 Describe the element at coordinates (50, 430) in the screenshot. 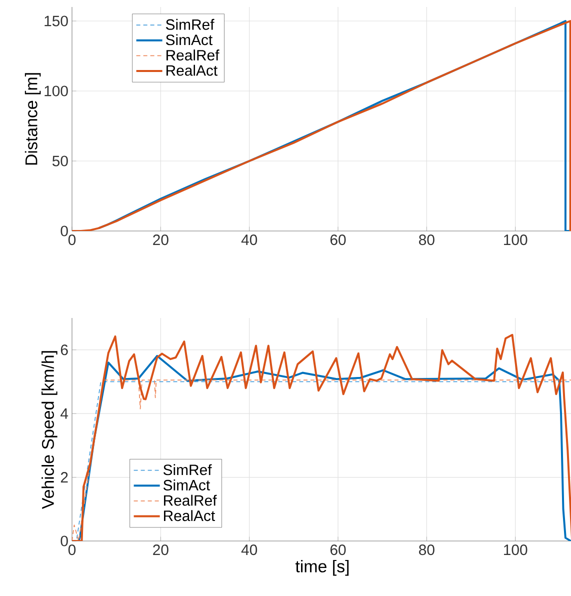

I see `y-axis-title: Vehicle Speed [km/h]` at that location.